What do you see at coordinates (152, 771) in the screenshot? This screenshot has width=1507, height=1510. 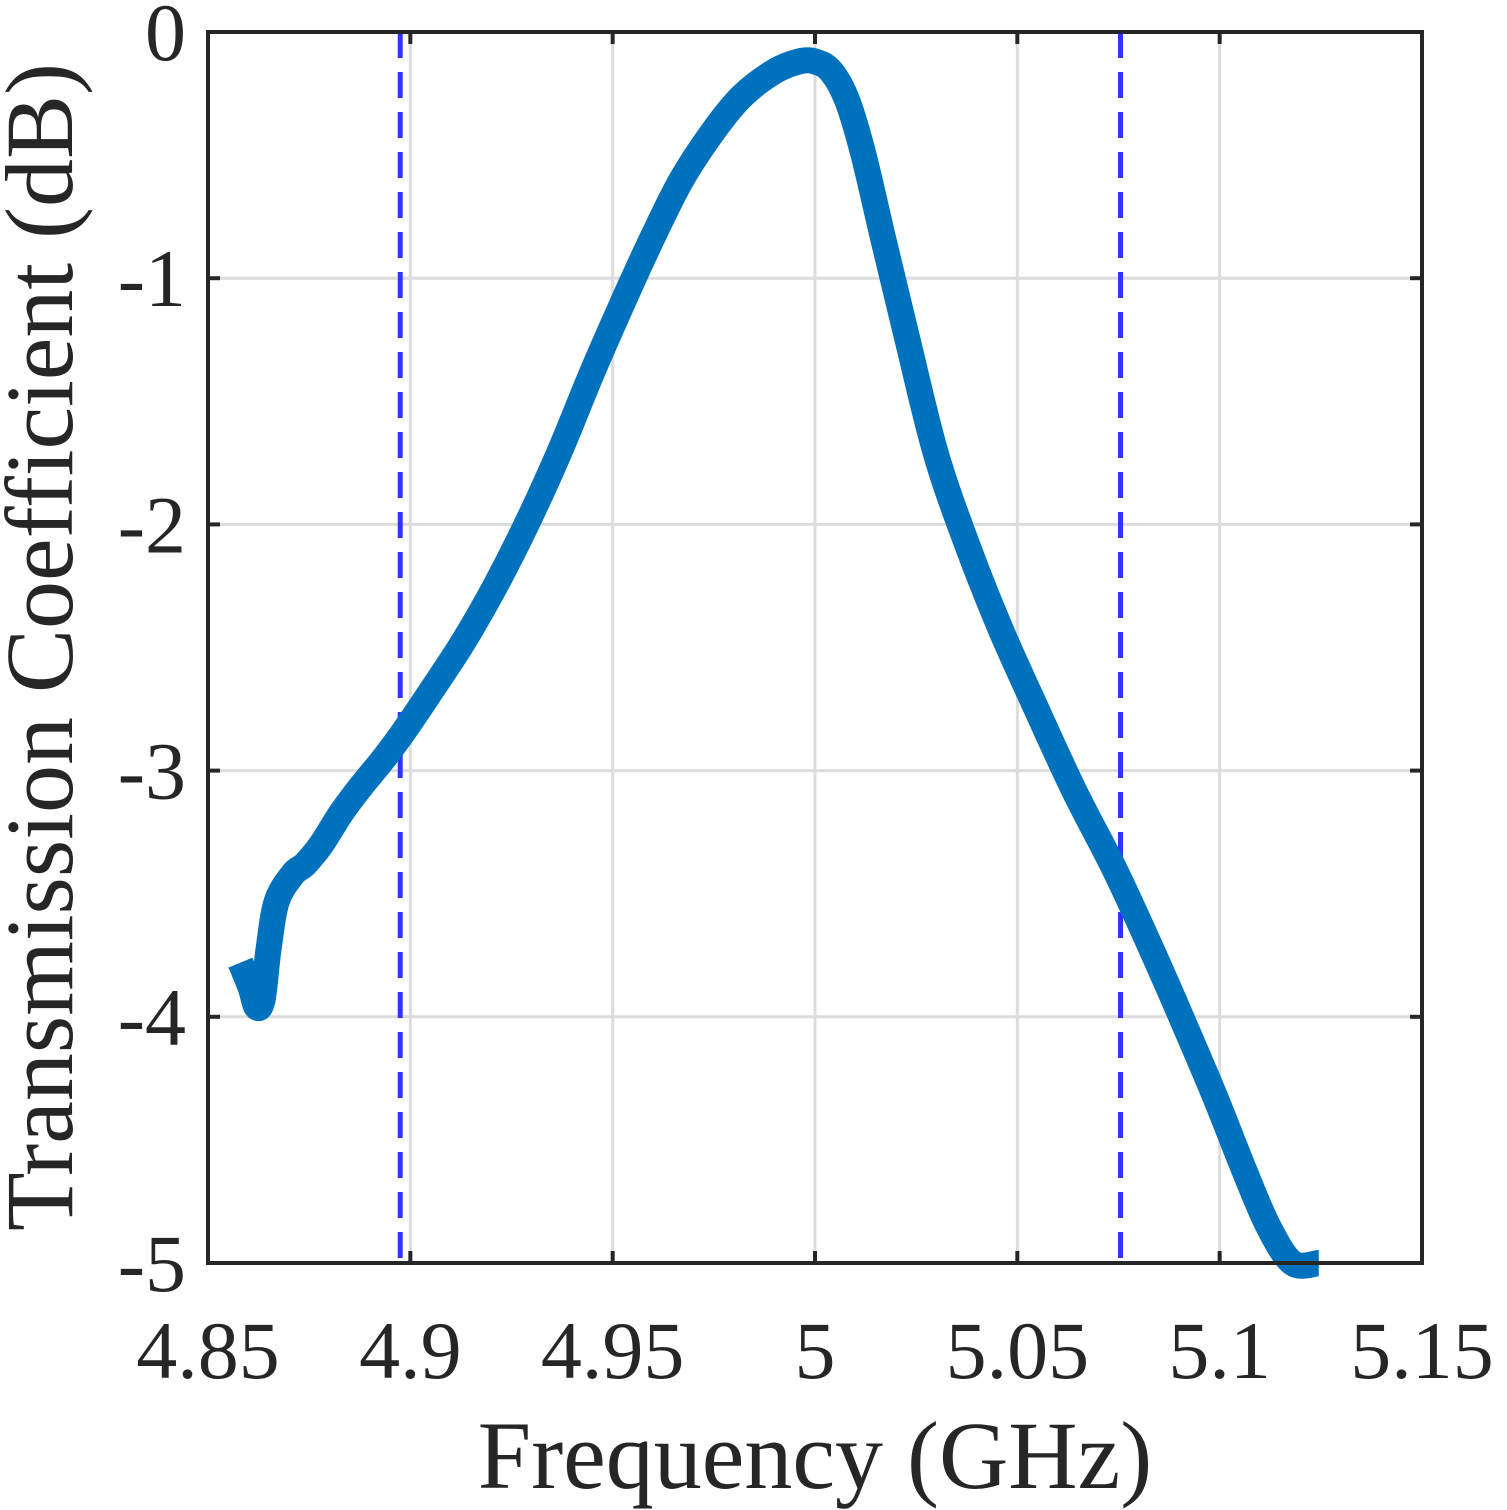 I see `y-tick-label: -3` at bounding box center [152, 771].